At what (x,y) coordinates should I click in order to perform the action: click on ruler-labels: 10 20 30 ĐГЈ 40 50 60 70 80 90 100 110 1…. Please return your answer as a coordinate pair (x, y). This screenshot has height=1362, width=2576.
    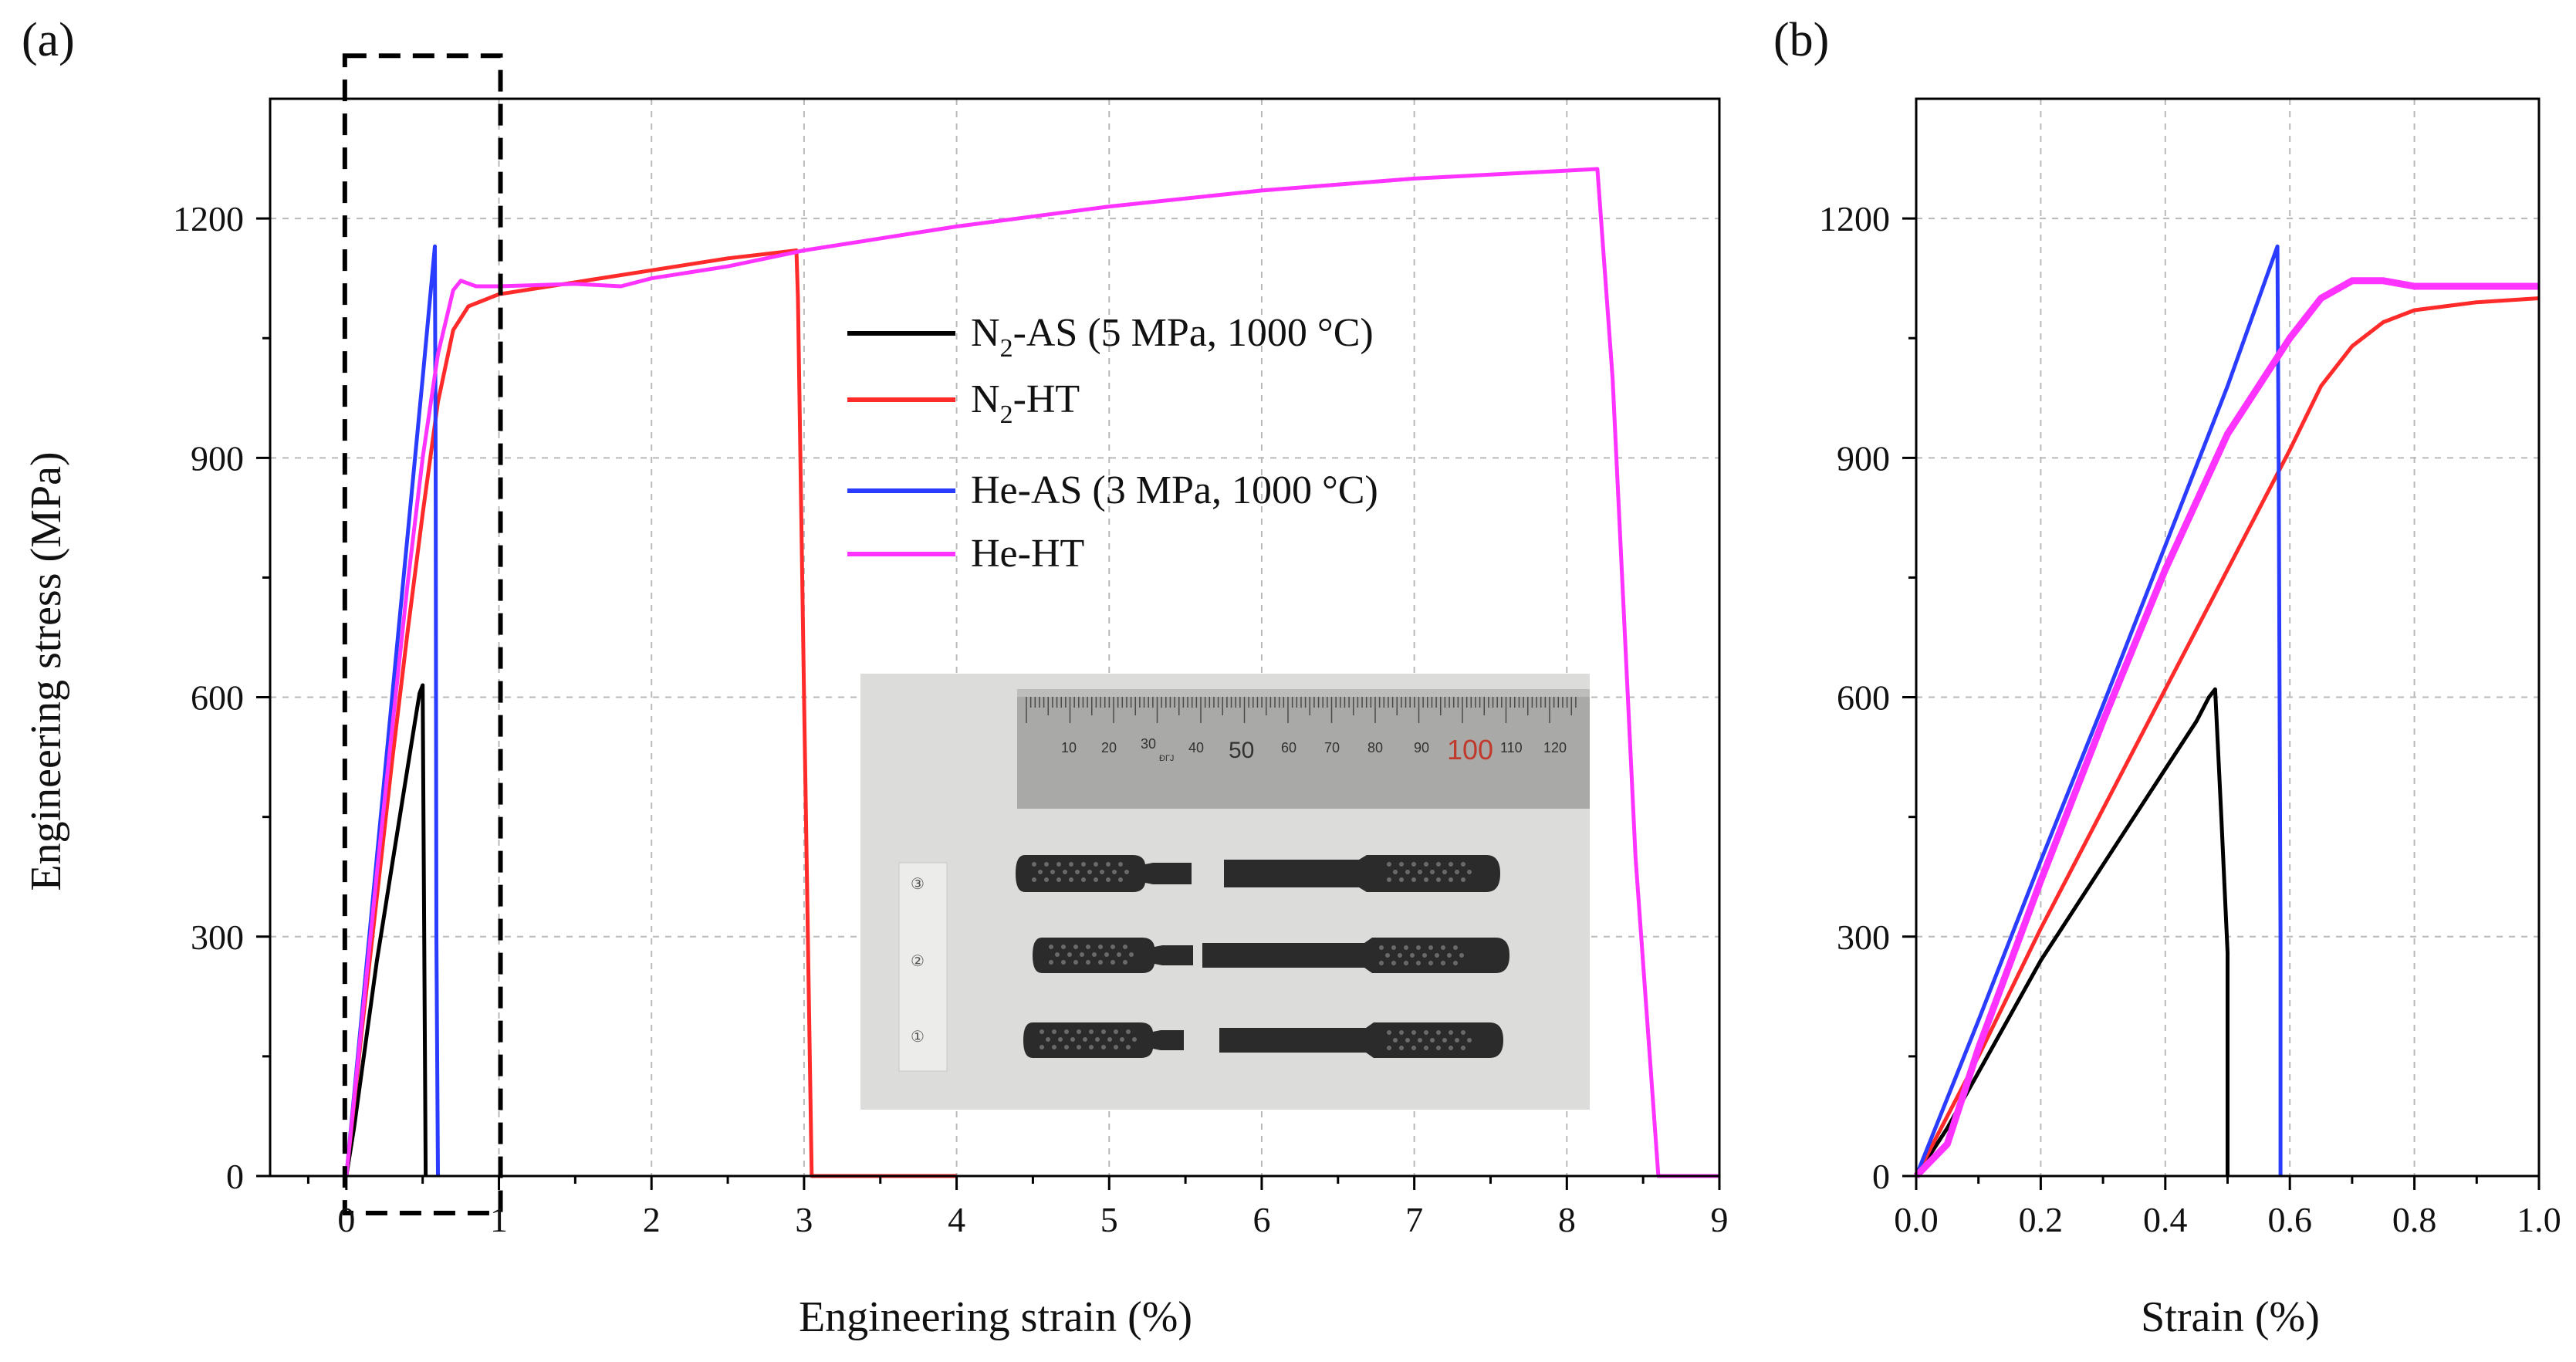
    Looking at the image, I should click on (1314, 749).